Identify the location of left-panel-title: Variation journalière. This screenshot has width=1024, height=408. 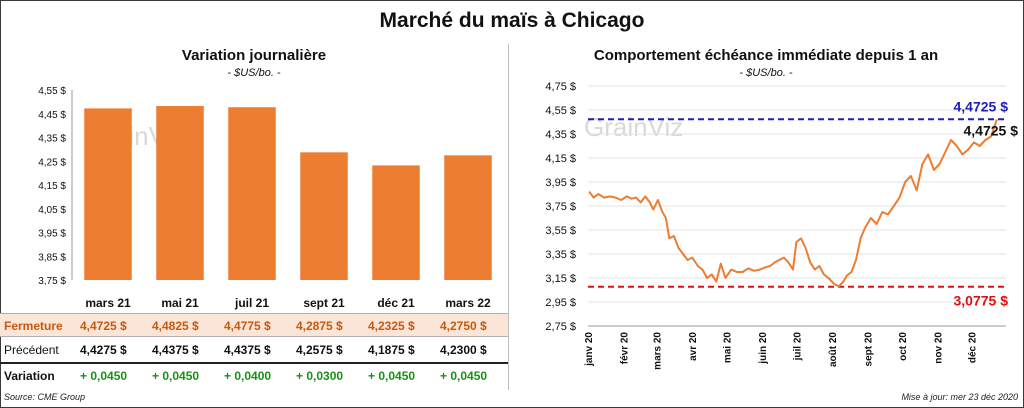
(254, 55).